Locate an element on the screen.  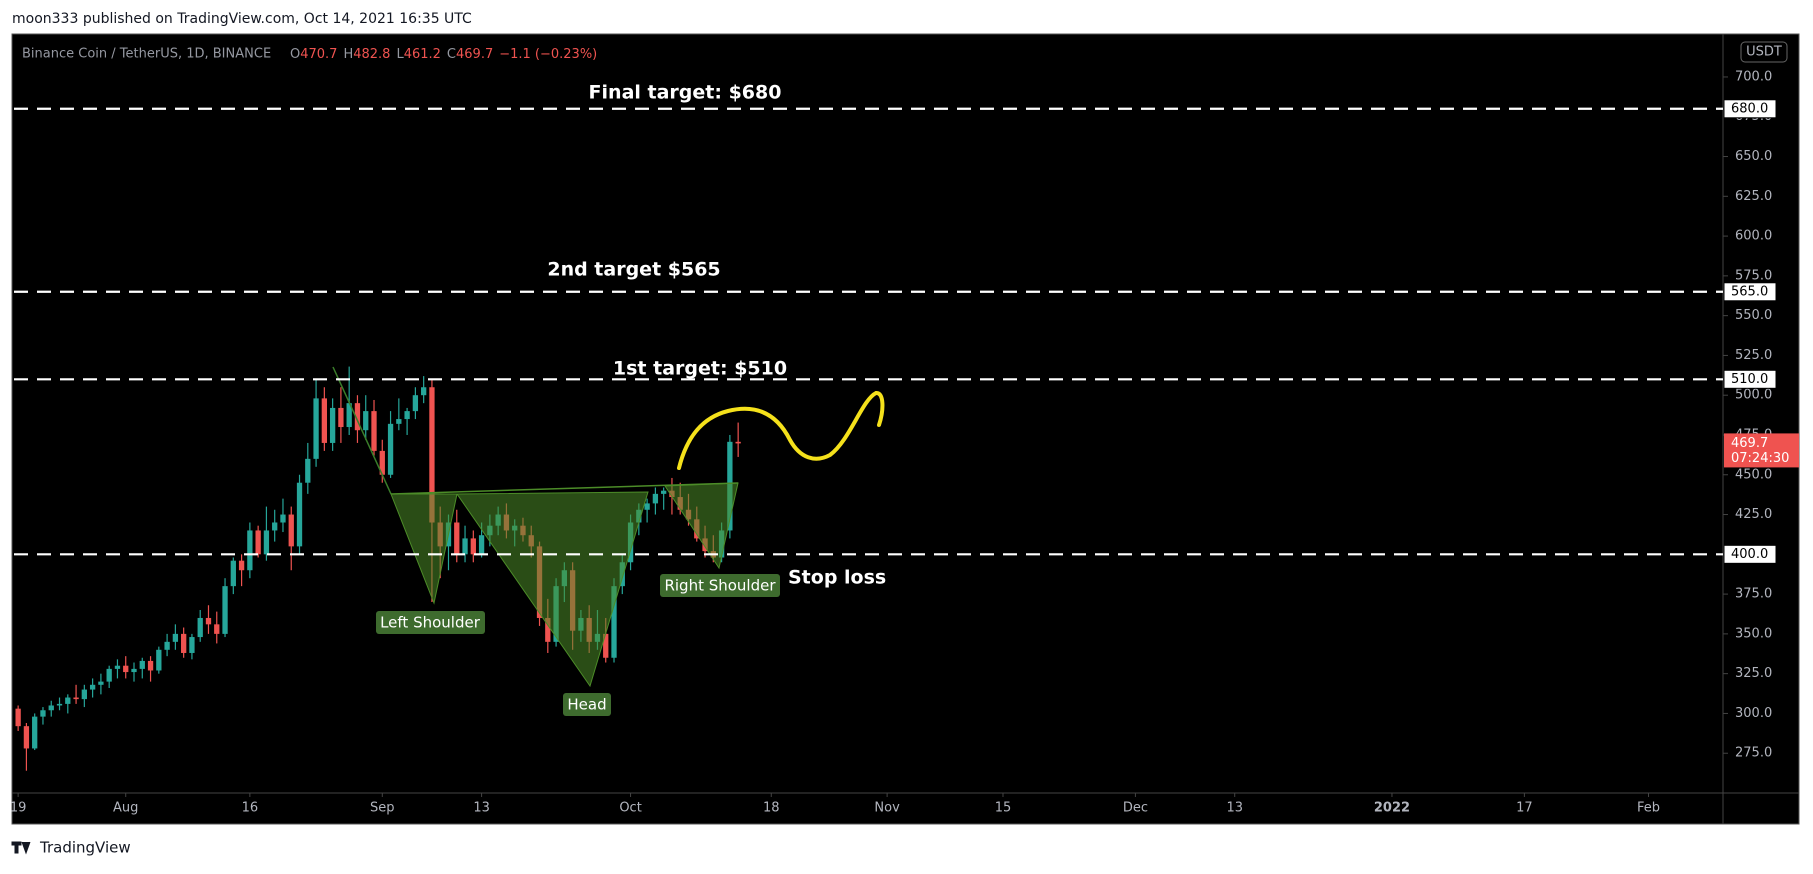
level-label: 565.0 is located at coordinates (1749, 291).